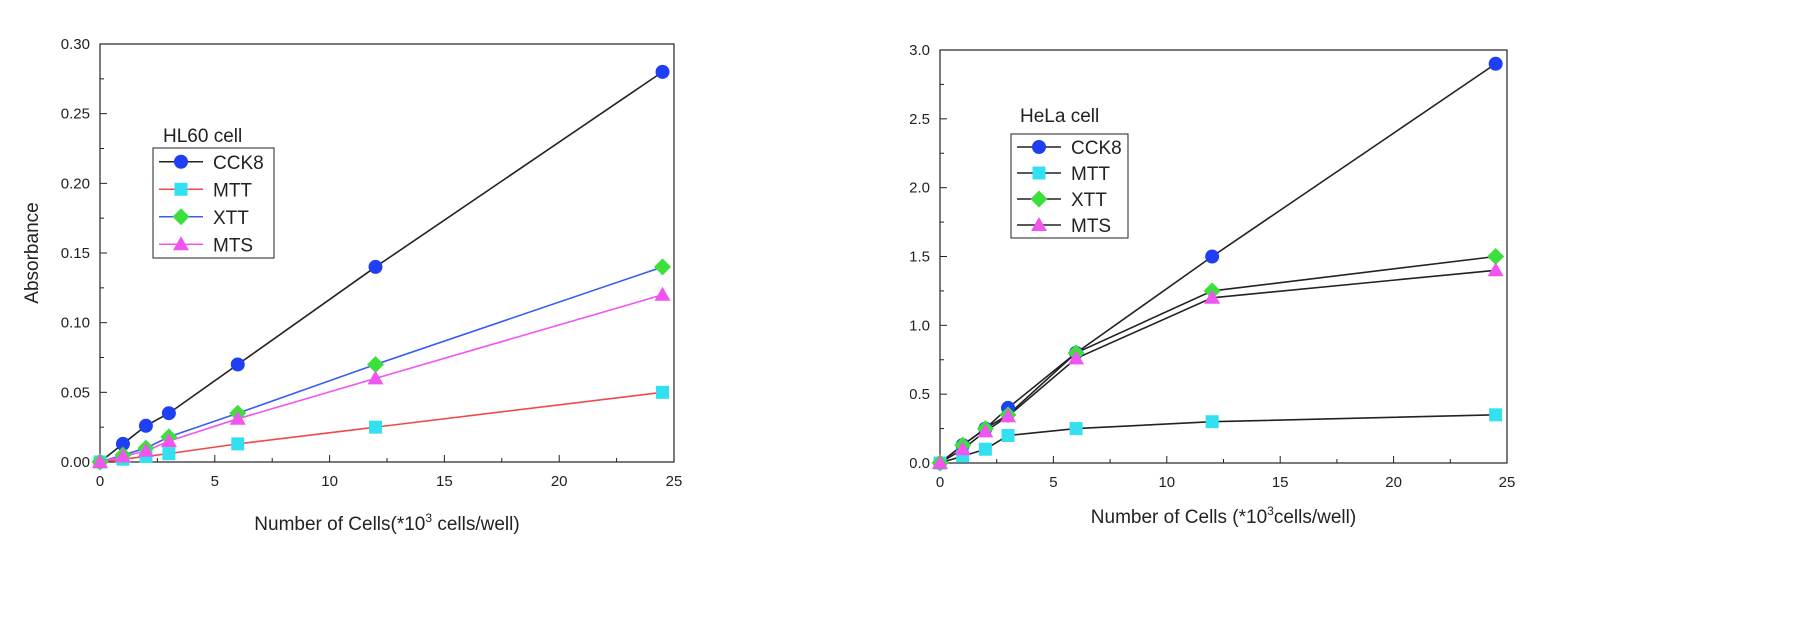 The height and width of the screenshot is (642, 1794). Describe the element at coordinates (75, 44) in the screenshot. I see `y-tick-label: 0.30` at that location.